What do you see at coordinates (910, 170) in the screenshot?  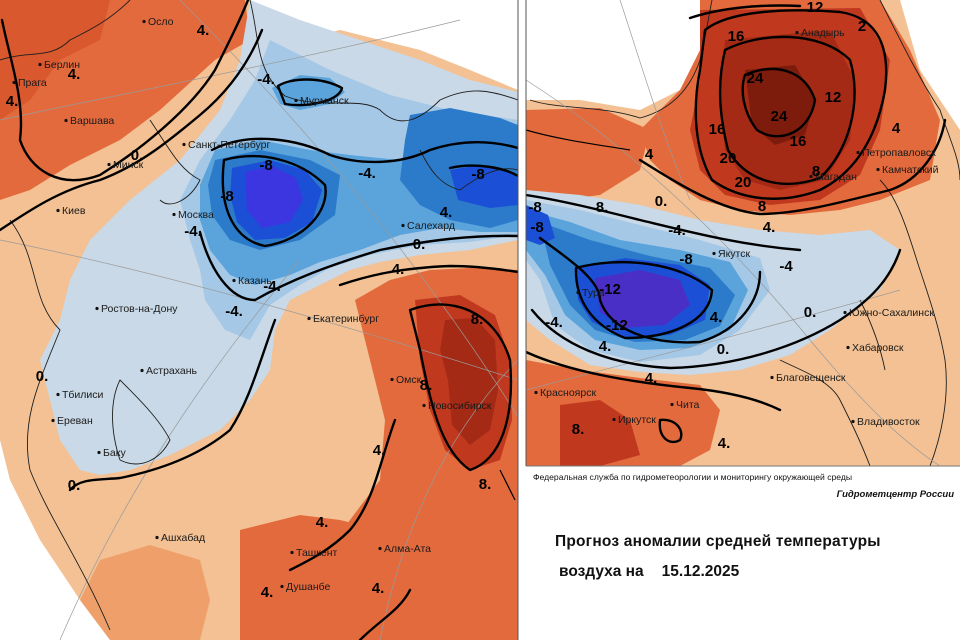 I see `city-label: Камчатский` at bounding box center [910, 170].